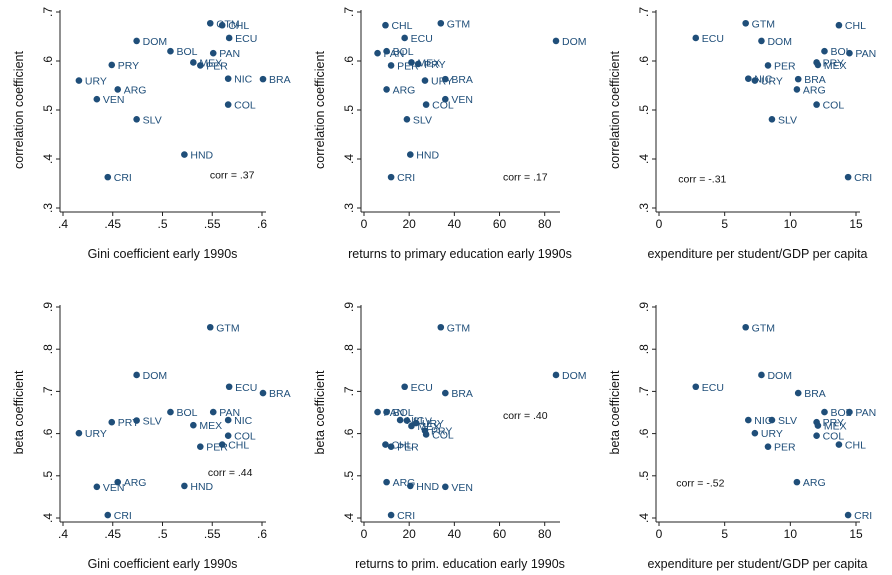 The height and width of the screenshot is (575, 892). What do you see at coordinates (500, 224) in the screenshot?
I see `x-tick-label: 60` at bounding box center [500, 224].